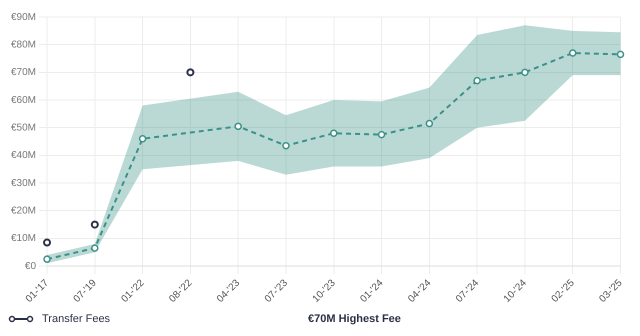  Describe the element at coordinates (354, 319) in the screenshot. I see `text: €70M Highest Fee` at that location.